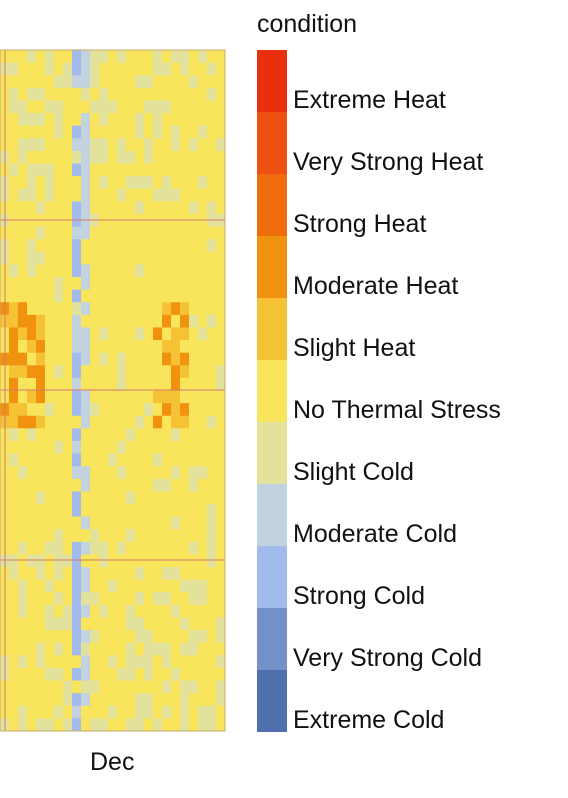 This screenshot has width=568, height=798. What do you see at coordinates (272, 267) in the screenshot?
I see `legend-swatch-moderate-heat` at bounding box center [272, 267].